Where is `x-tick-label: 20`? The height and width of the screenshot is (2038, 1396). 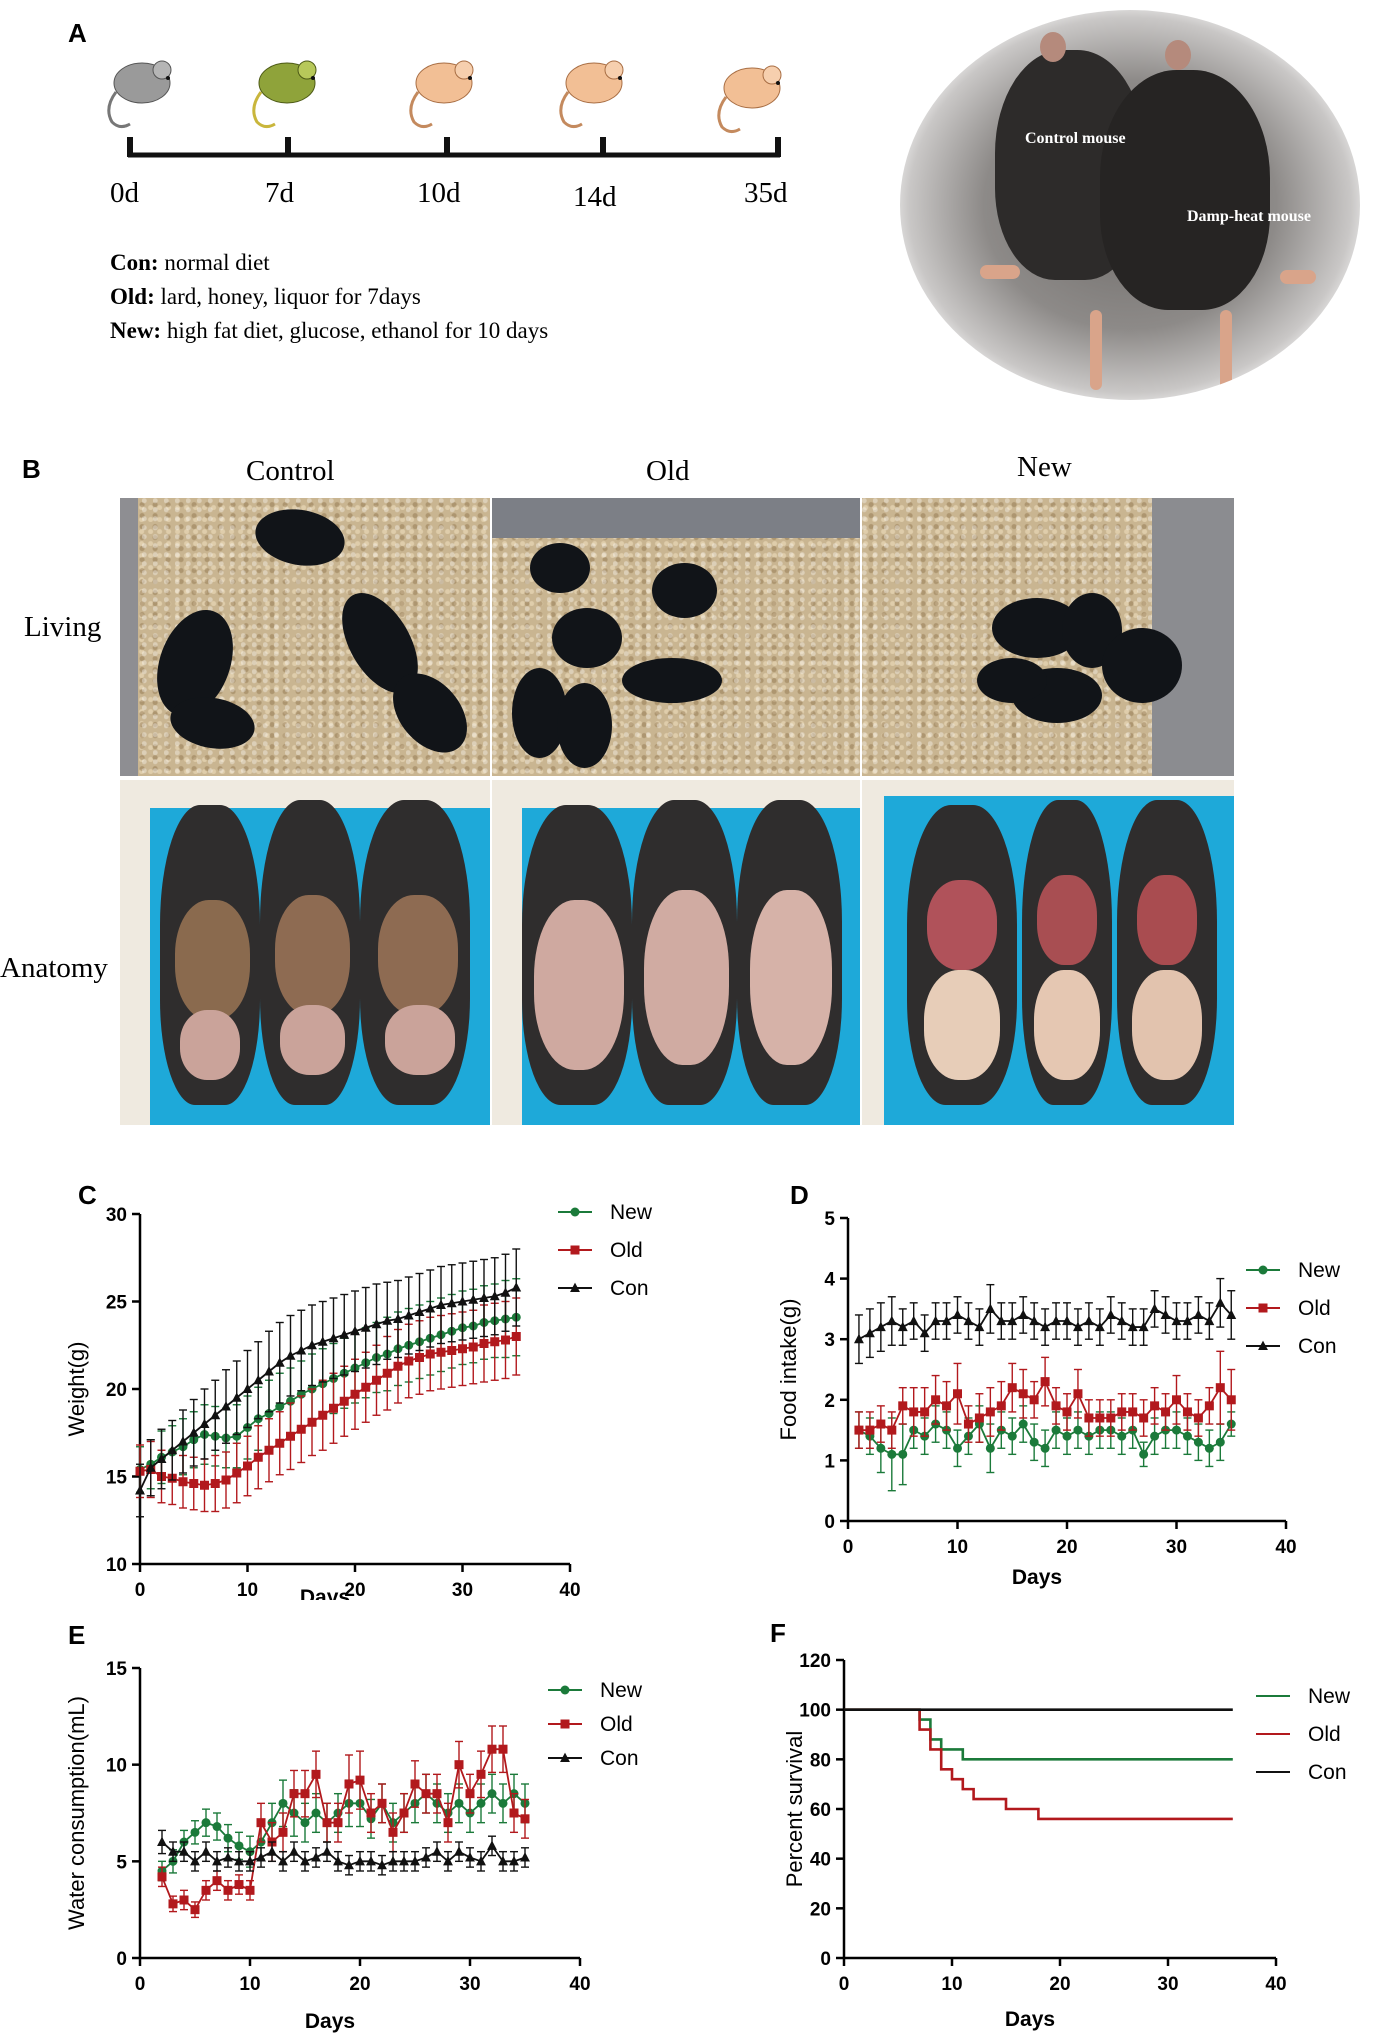 x-tick-label: 20 is located at coordinates (354, 1590).